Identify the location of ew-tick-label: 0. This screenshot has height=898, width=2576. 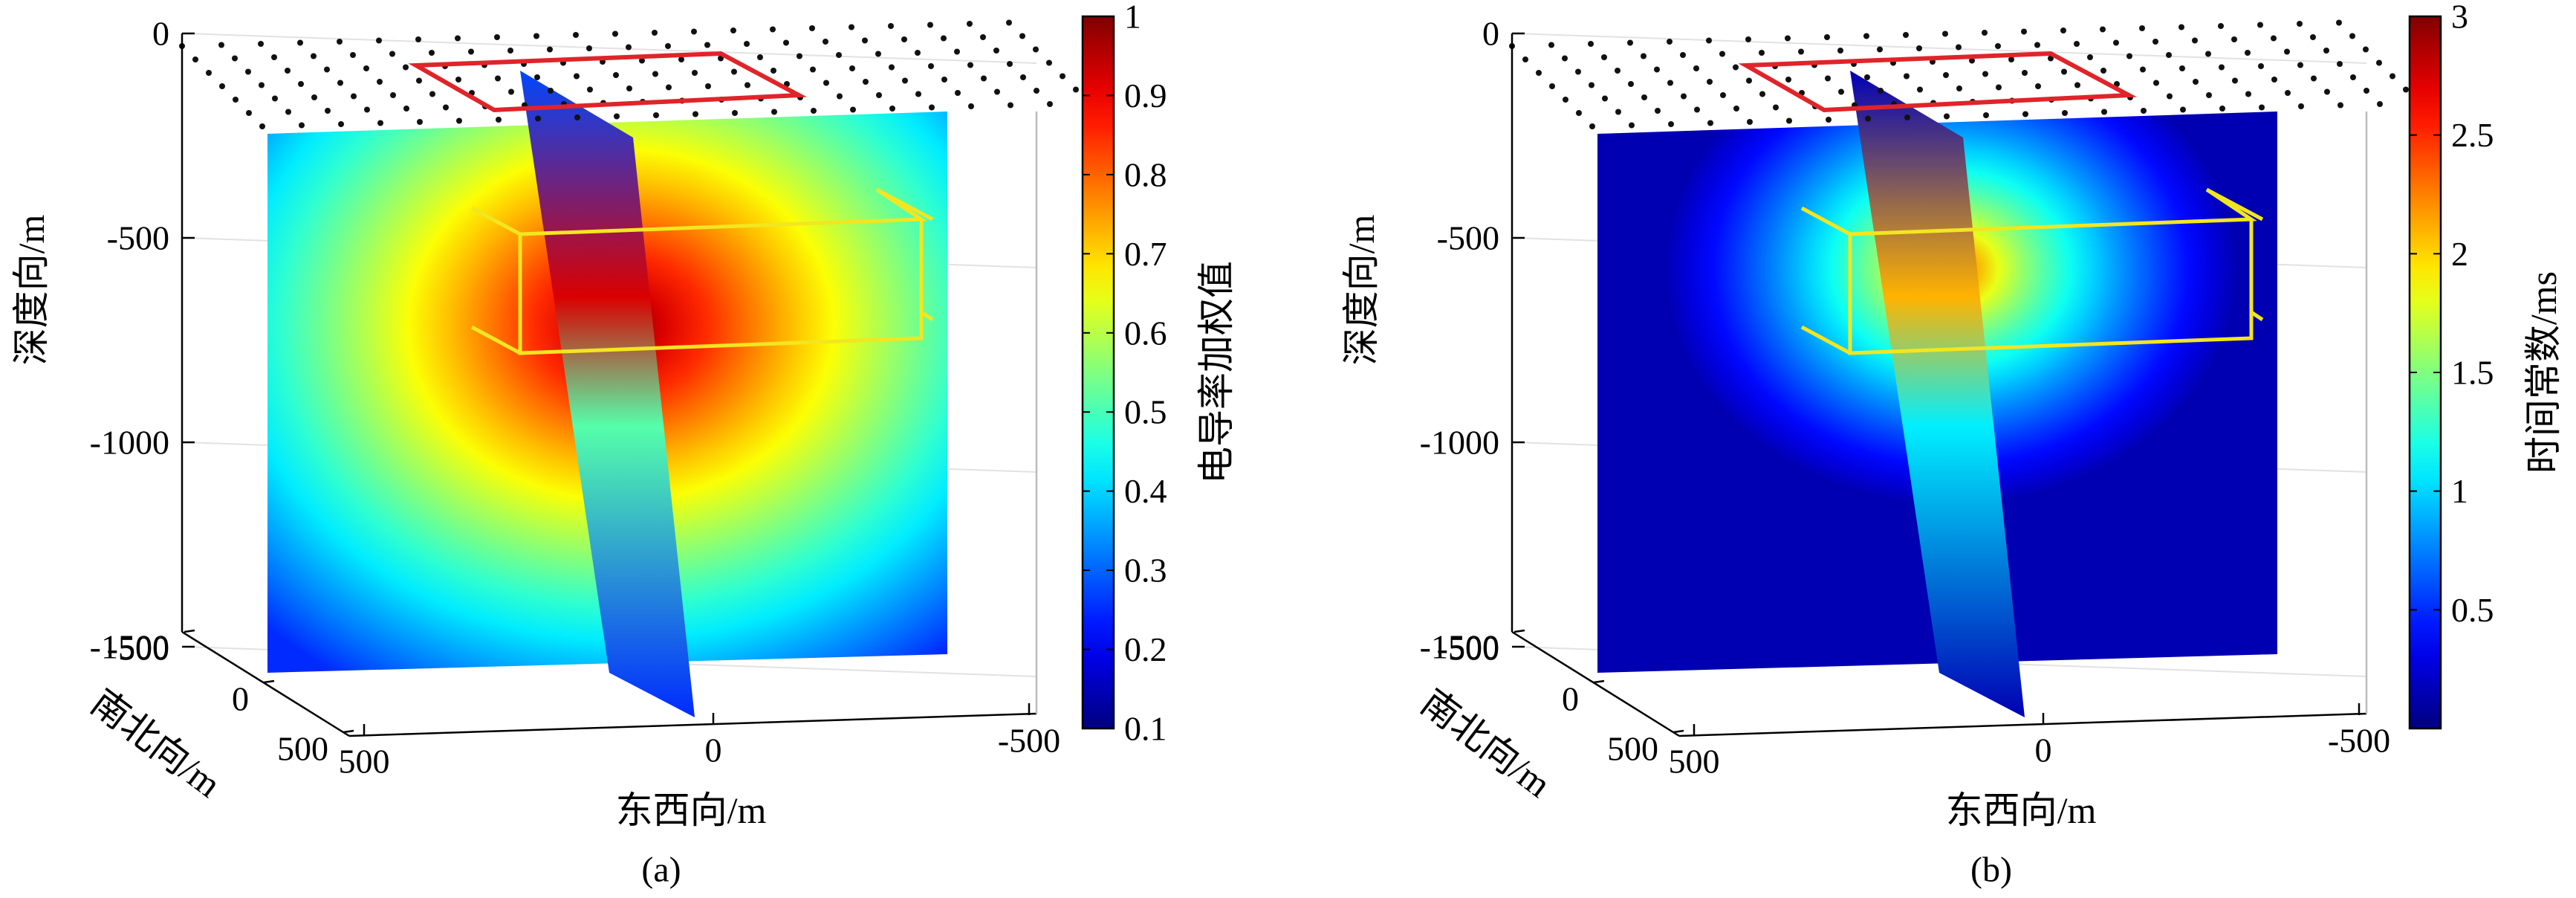
(2043, 750).